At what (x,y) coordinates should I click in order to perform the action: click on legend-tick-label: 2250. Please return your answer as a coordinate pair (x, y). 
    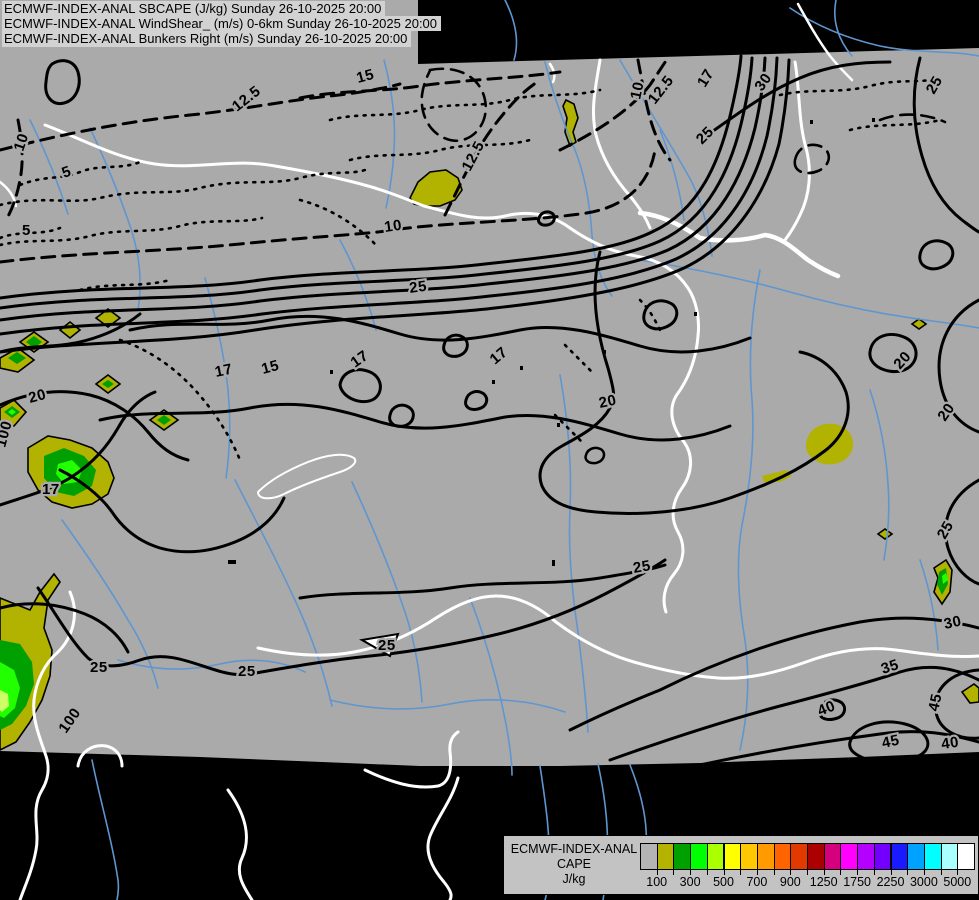
    Looking at the image, I should click on (890, 882).